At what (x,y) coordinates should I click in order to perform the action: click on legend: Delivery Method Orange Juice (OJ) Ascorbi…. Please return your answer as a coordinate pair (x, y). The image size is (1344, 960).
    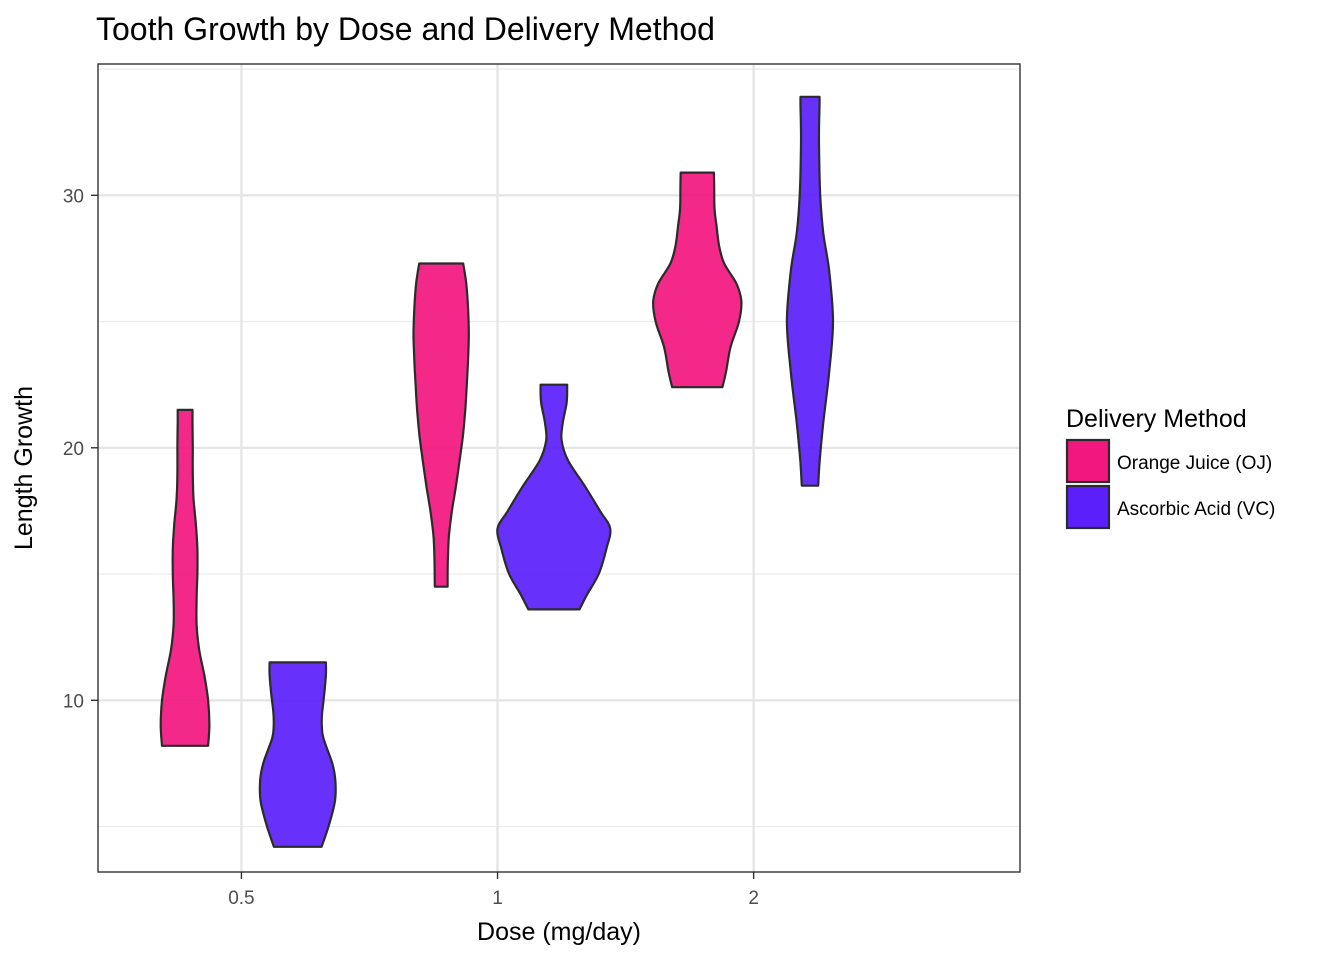
    Looking at the image, I should click on (1170, 467).